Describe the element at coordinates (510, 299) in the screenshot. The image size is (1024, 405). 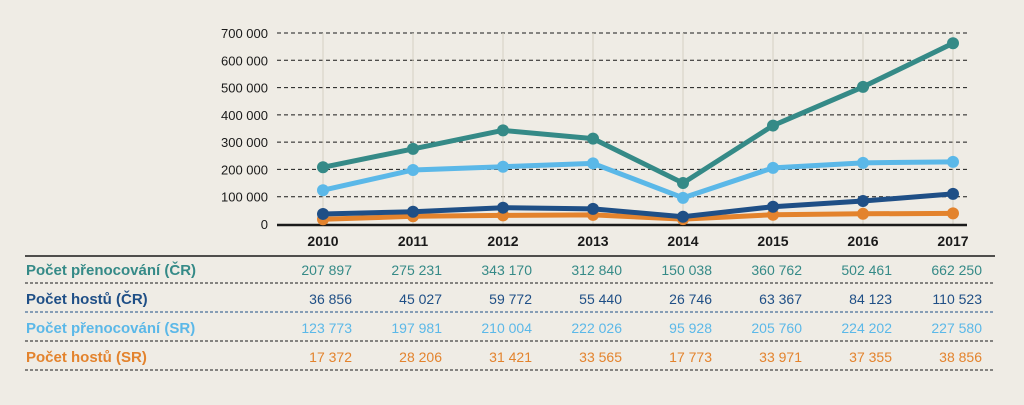
I see `table-cell: 59 772` at that location.